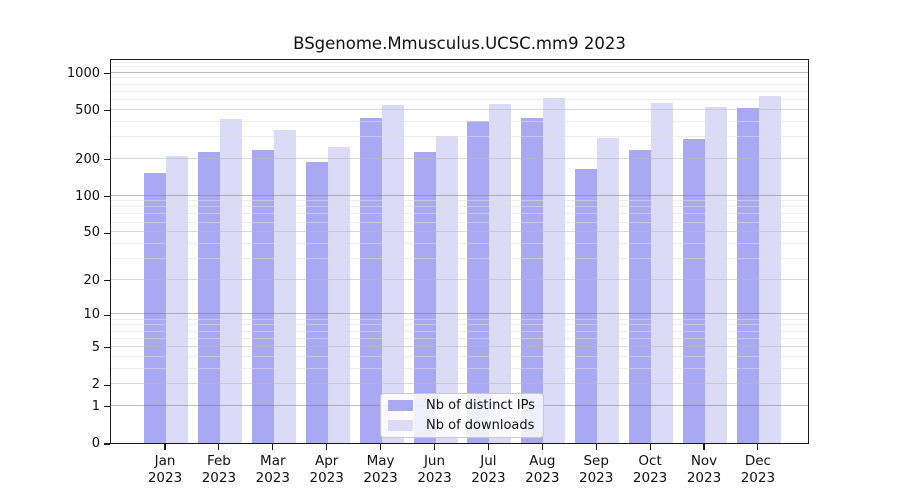 Image resolution: width=900 pixels, height=500 pixels. Describe the element at coordinates (219, 469) in the screenshot. I see `x-axis-tick-label: Feb 2023` at that location.